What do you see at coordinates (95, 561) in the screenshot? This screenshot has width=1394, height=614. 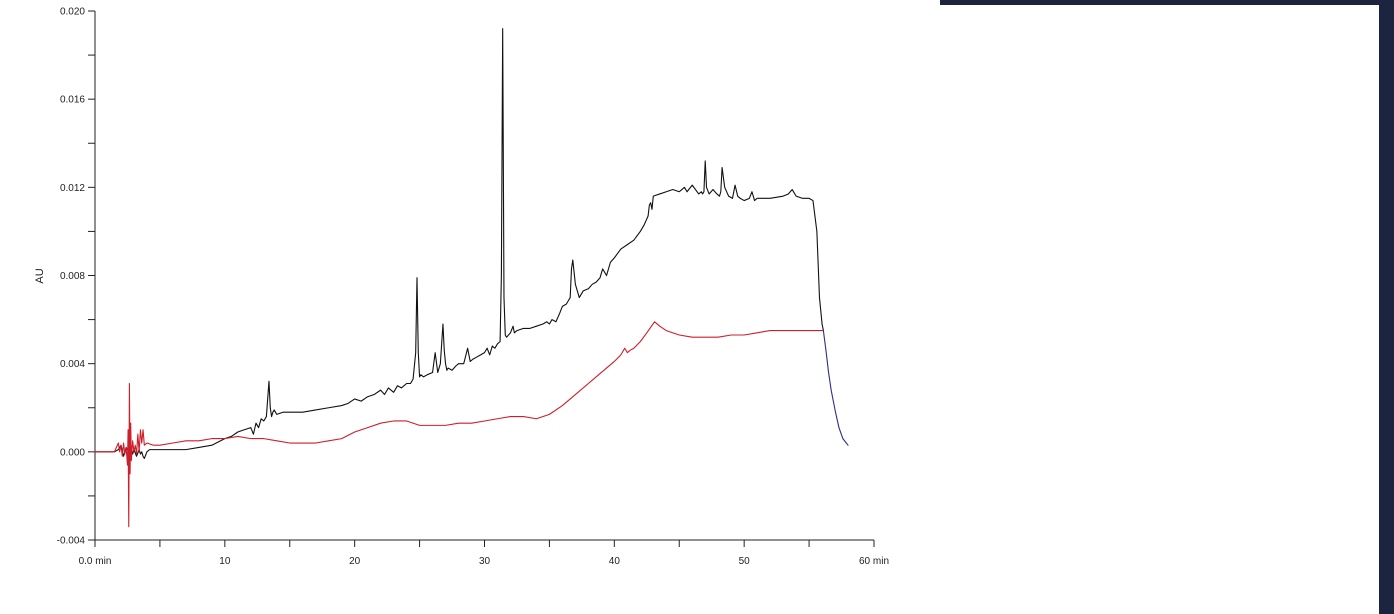 I see `x-tick-label: 0.0 min` at bounding box center [95, 561].